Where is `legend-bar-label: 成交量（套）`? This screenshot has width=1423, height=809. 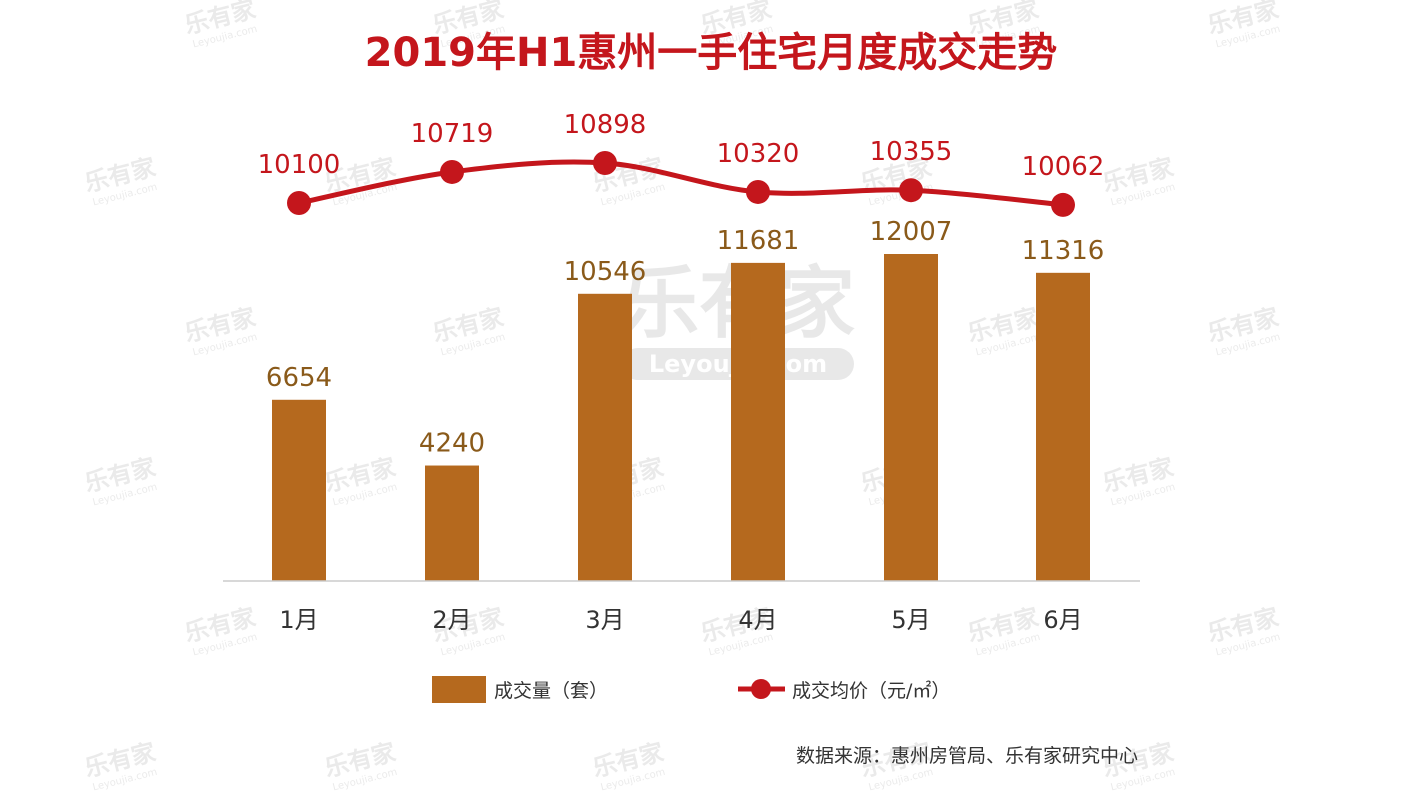
legend-bar-label: 成交量（套） is located at coordinates (551, 691).